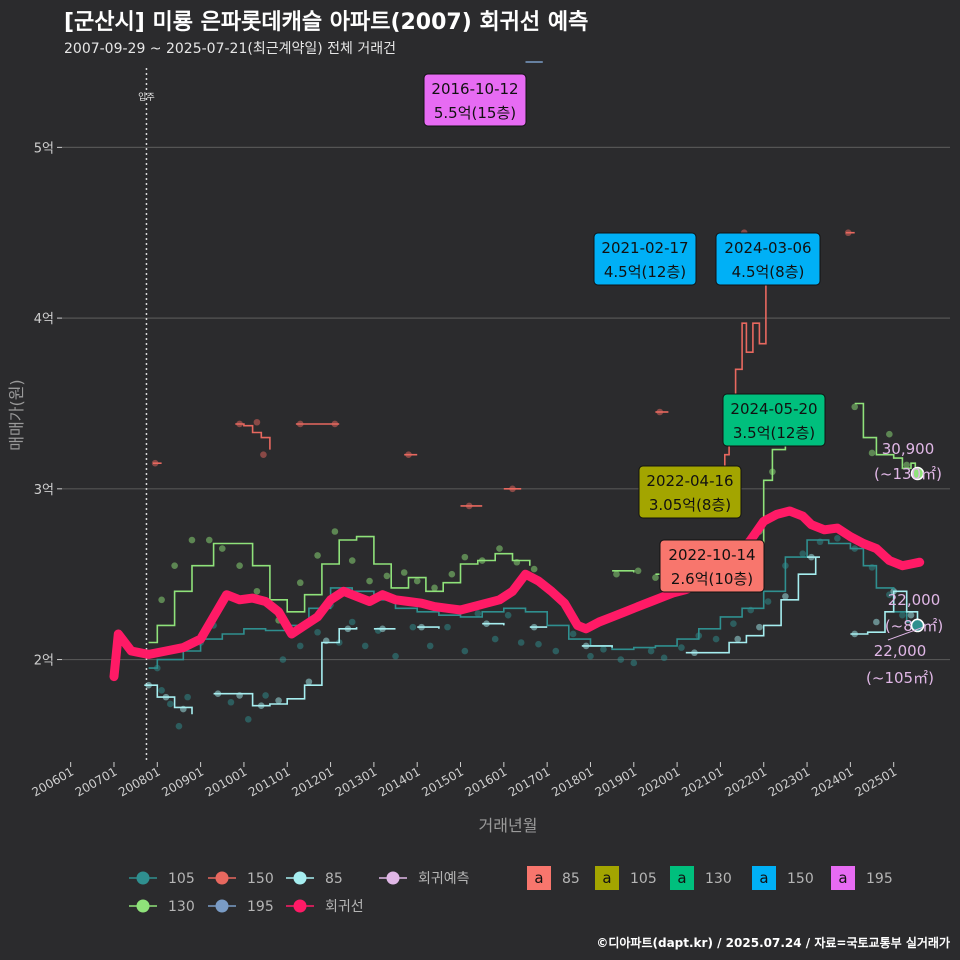  What do you see at coordinates (312, 781) in the screenshot?
I see `x-tick-label: 201201` at bounding box center [312, 781].